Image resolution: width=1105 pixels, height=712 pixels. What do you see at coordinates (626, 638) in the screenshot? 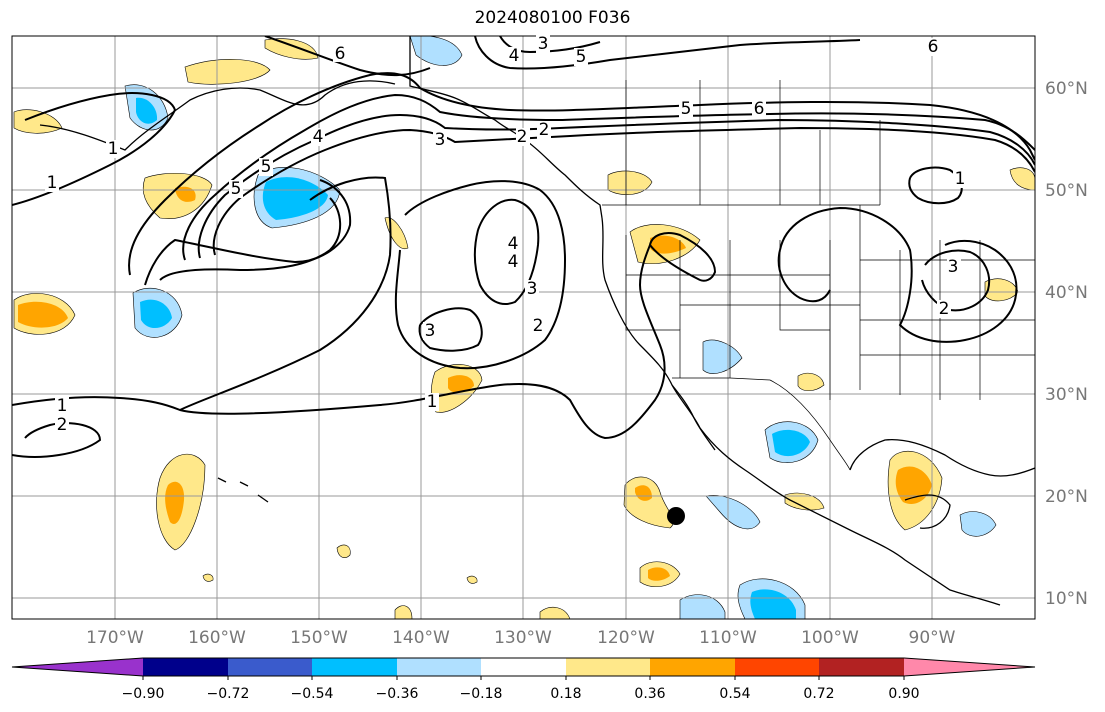
I see `lon-label: 120°W` at bounding box center [626, 638].